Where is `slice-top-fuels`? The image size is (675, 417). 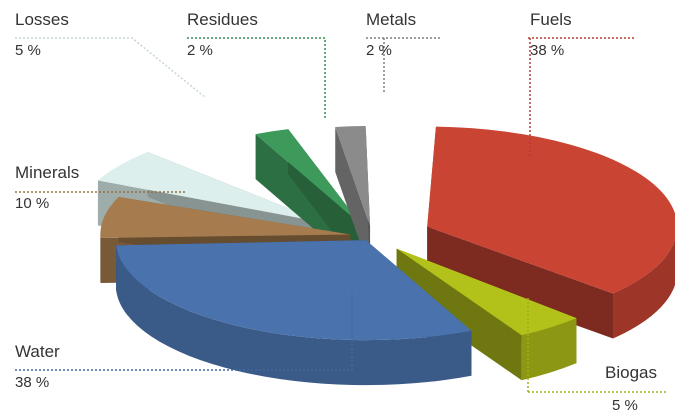 slice-top-fuels is located at coordinates (551, 210).